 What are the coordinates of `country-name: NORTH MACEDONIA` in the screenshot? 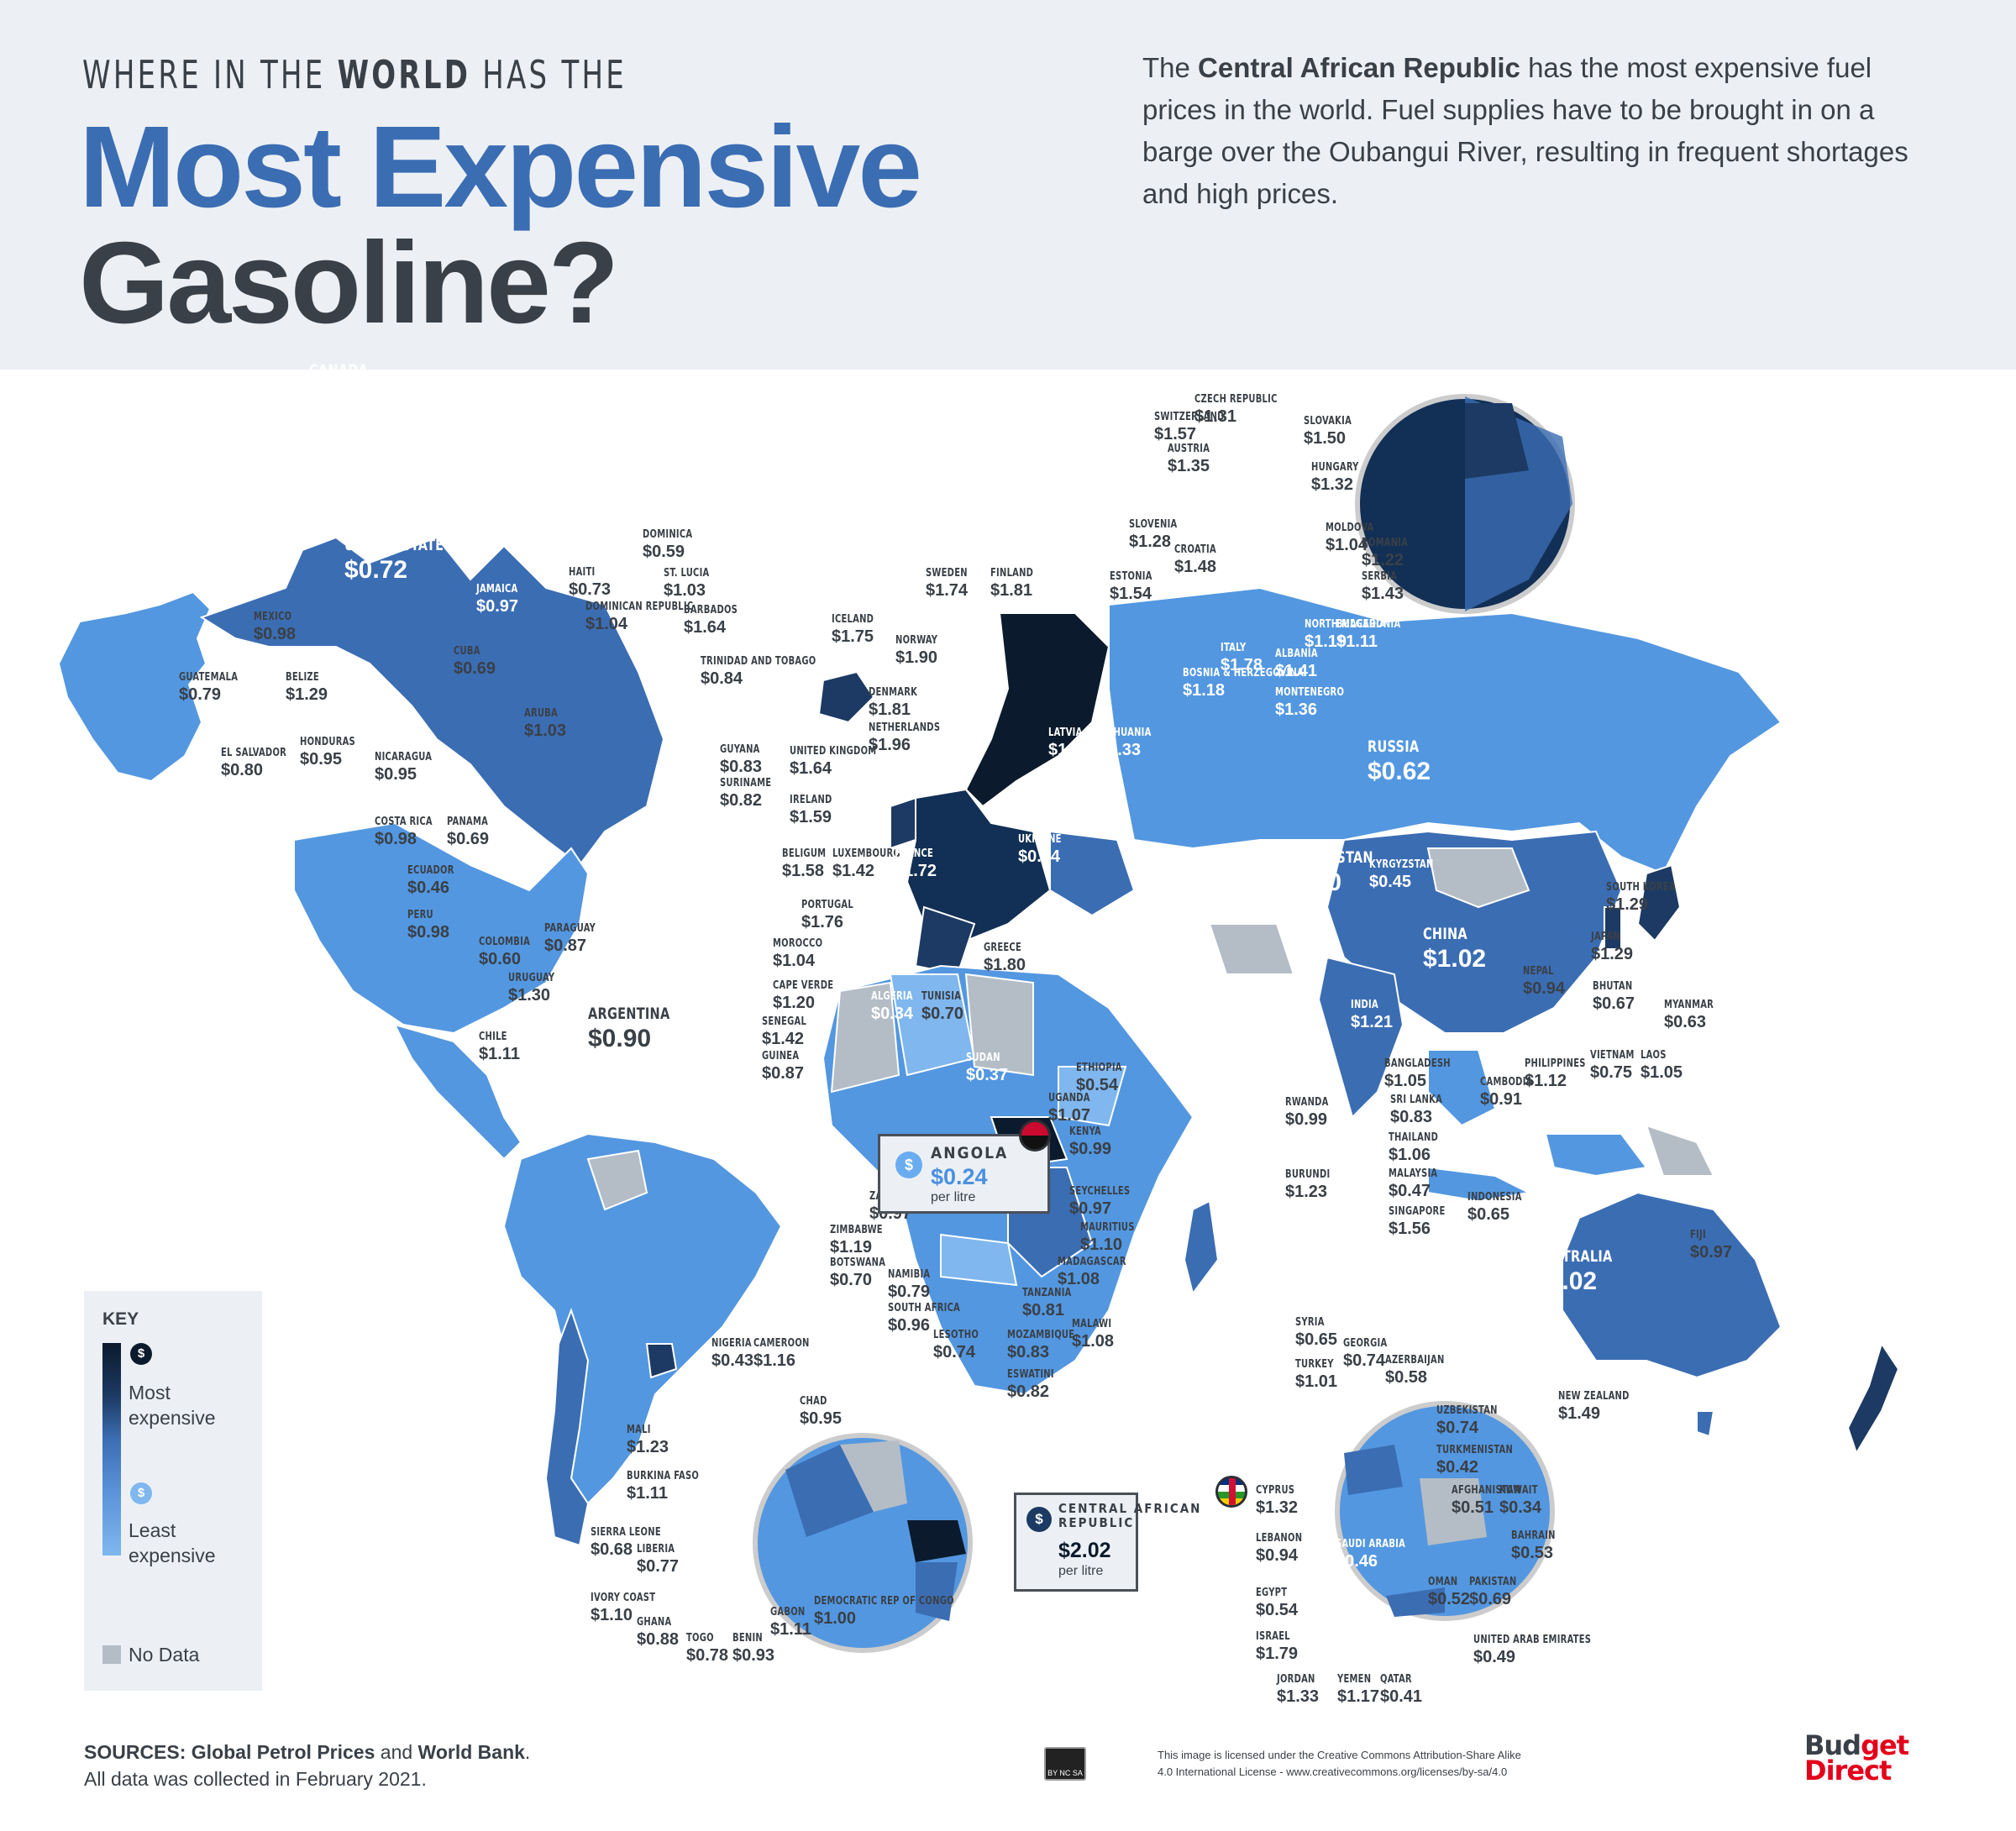 It's located at (1353, 624).